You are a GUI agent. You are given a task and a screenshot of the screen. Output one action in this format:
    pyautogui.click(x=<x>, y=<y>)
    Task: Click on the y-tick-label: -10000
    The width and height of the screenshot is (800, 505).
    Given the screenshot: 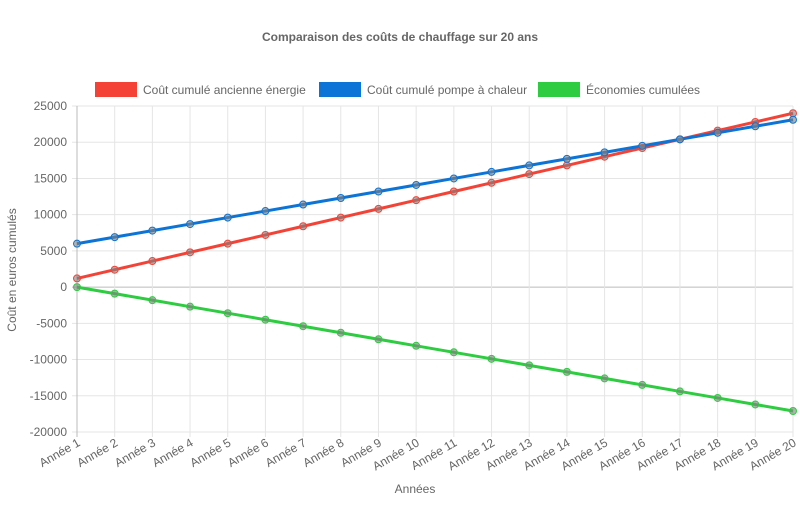 What is the action you would take?
    pyautogui.click(x=49, y=360)
    